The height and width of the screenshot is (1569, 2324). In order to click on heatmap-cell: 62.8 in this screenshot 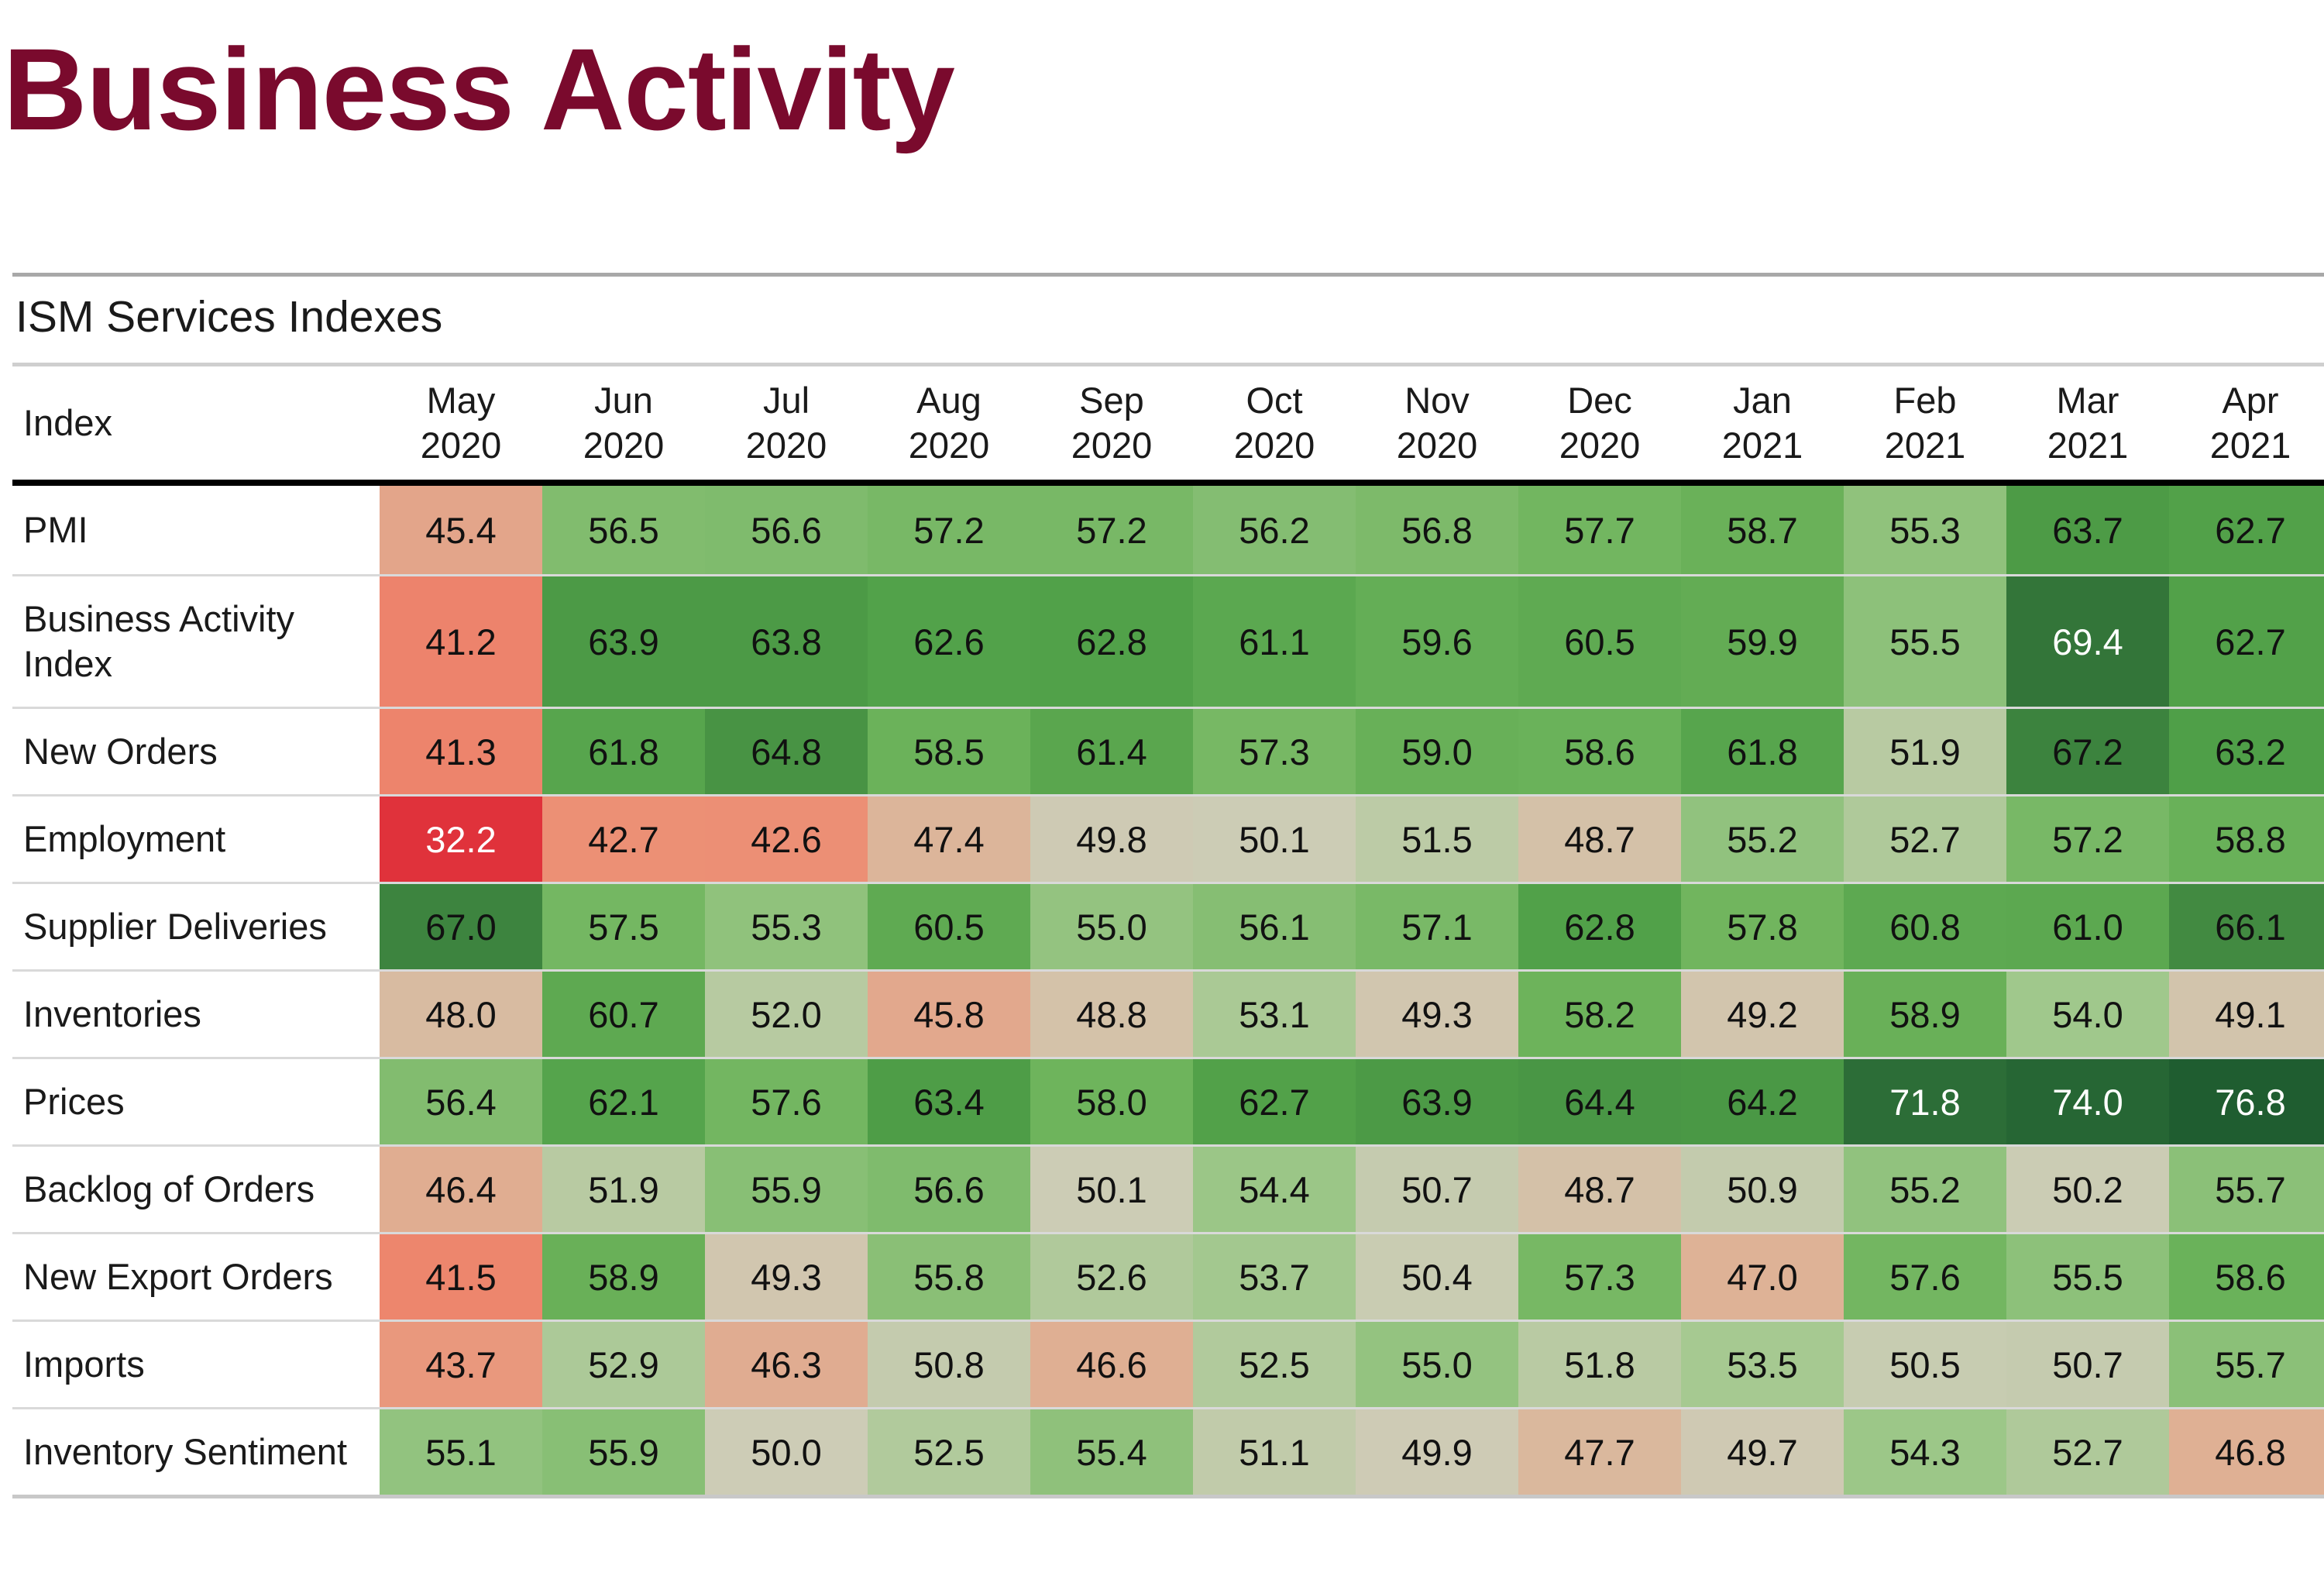, I will do `click(1599, 928)`.